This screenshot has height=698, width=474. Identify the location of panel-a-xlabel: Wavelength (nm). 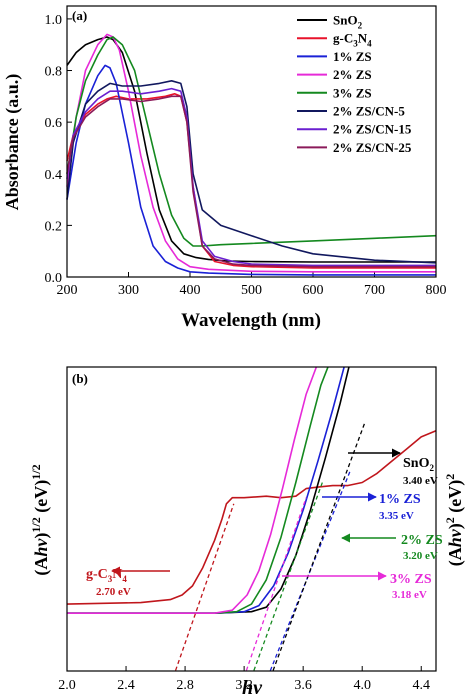
(251, 320).